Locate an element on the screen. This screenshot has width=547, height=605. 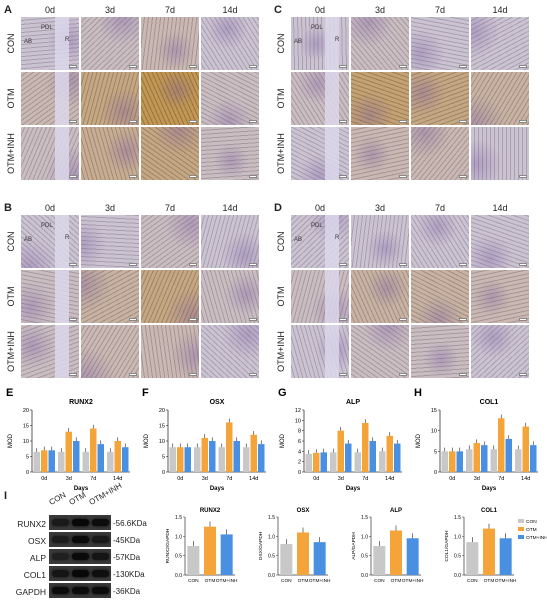
micrograph-a-r2-c1 is located at coordinates (110, 153).